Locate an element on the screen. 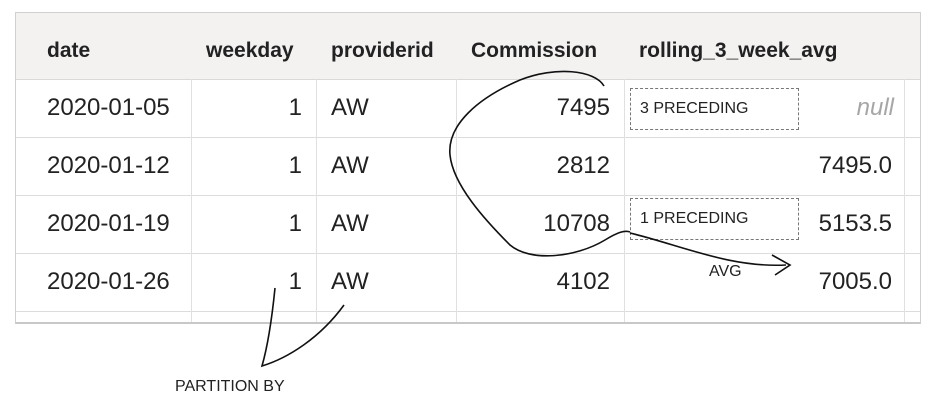 This screenshot has height=409, width=942. one-preceding-box: 1 PRECEDING is located at coordinates (714, 219).